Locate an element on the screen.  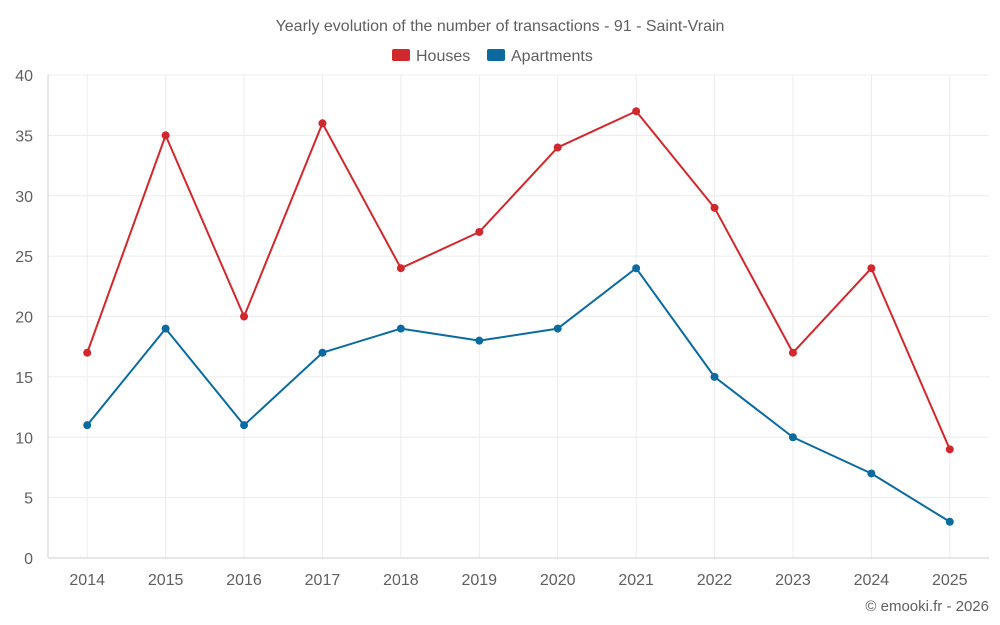
data-point-houses-2022 is located at coordinates (714, 207).